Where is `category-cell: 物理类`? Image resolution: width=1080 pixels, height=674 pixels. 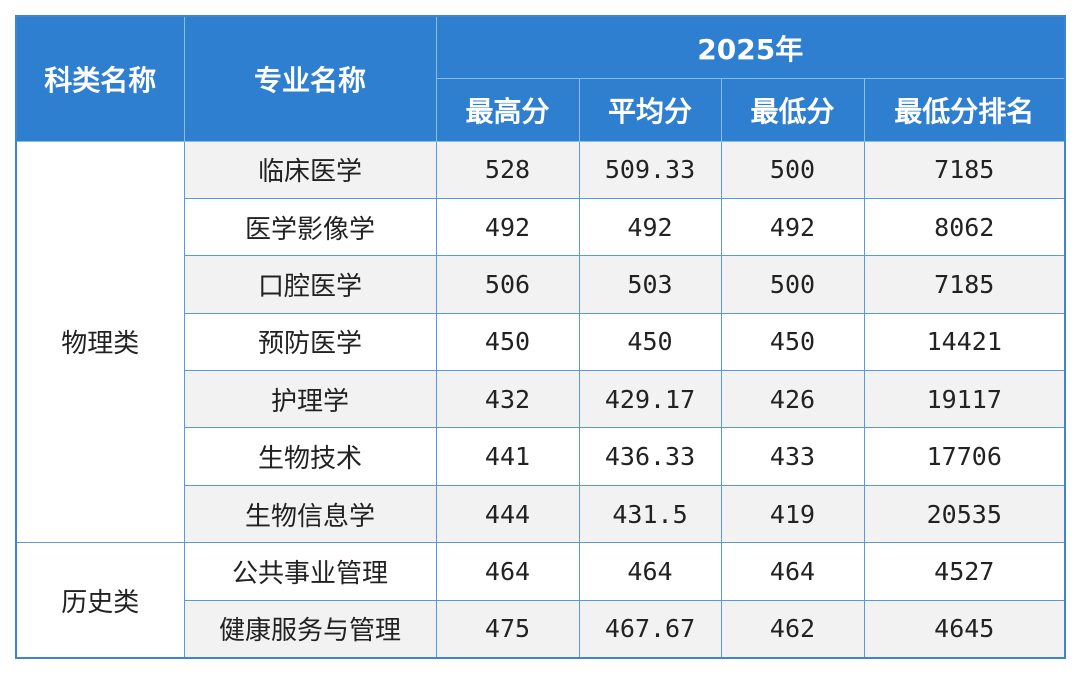 category-cell: 物理类 is located at coordinates (100, 342).